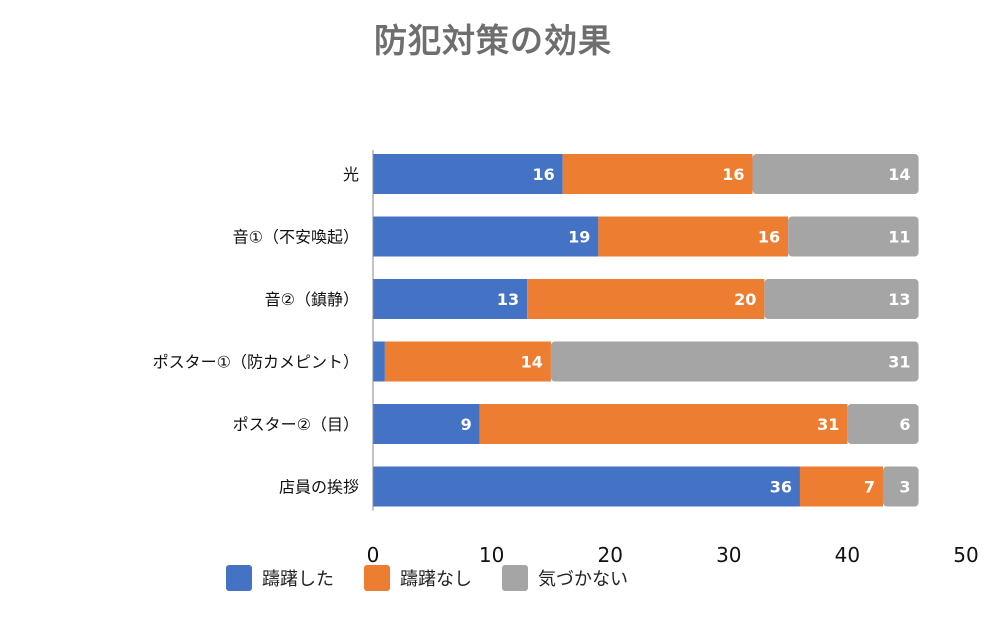 This screenshot has height=624, width=986. Describe the element at coordinates (904, 424) in the screenshot. I see `data-label: 6` at that location.